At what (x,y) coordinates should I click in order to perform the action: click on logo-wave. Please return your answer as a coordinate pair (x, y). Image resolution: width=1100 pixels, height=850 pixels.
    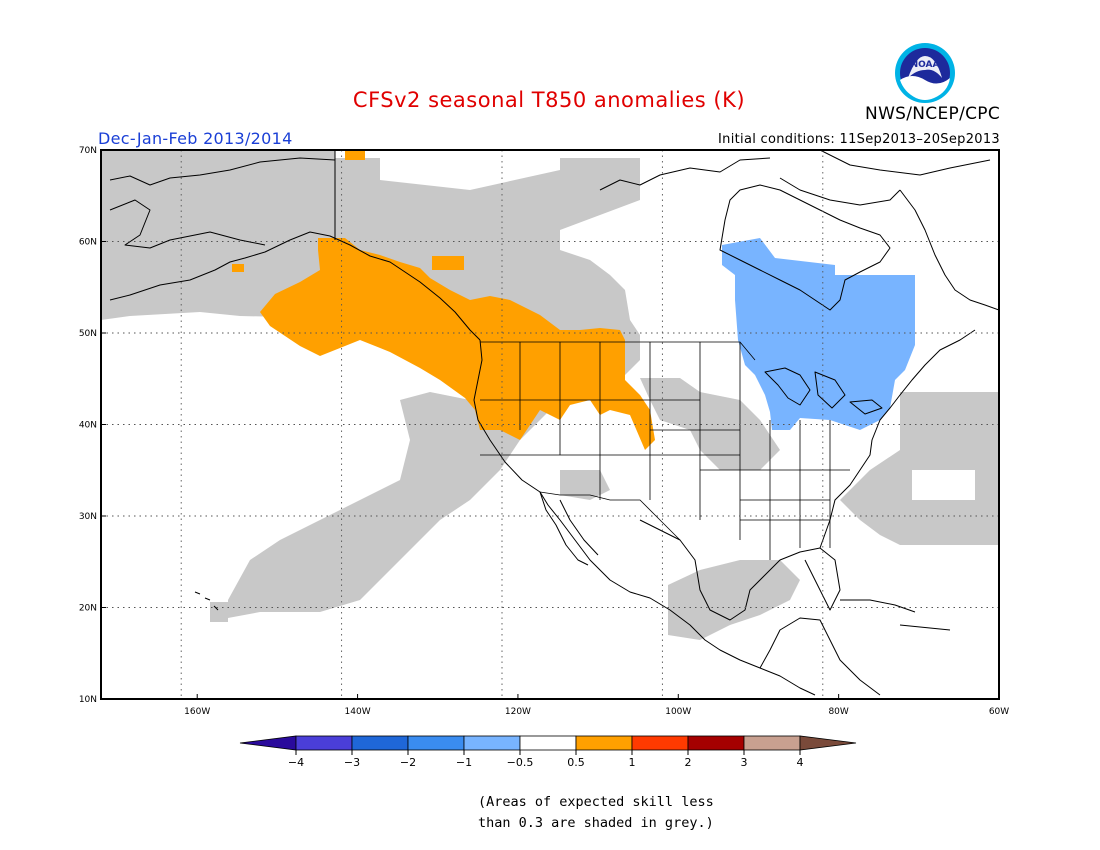
    Looking at the image, I should click on (925, 88).